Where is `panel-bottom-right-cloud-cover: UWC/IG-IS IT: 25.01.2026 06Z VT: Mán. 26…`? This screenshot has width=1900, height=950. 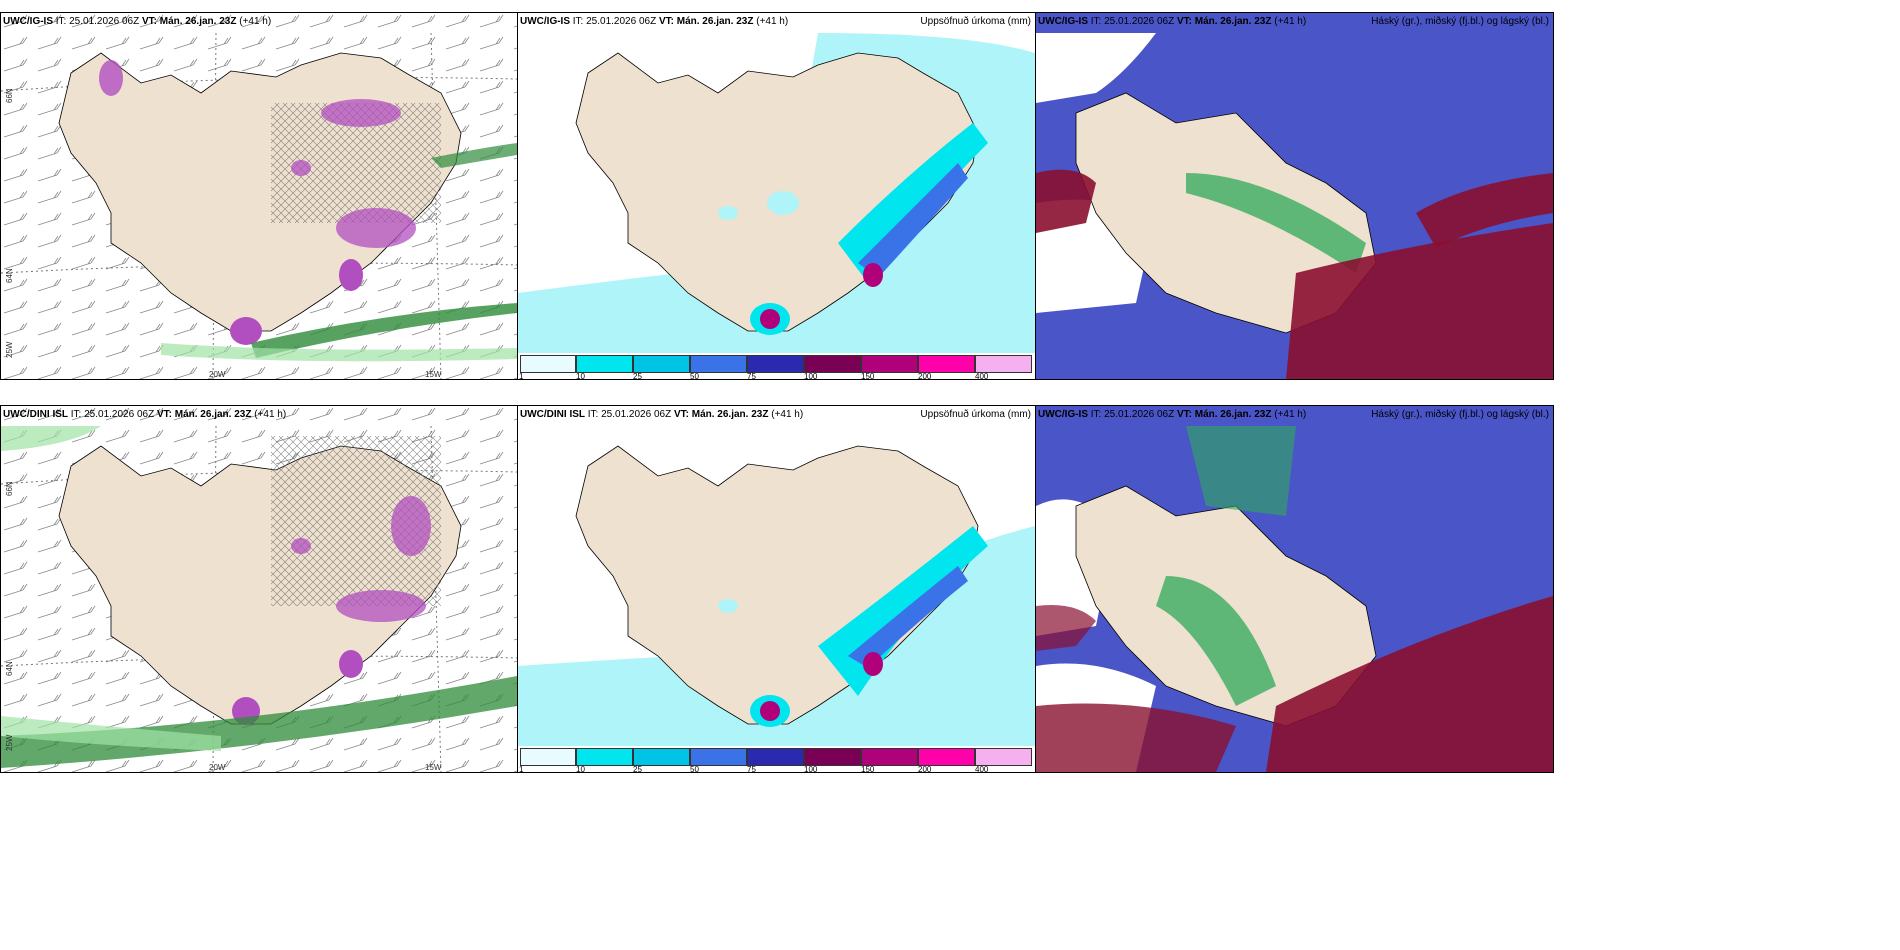
panel-bottom-right-cloud-cover: UWC/IG-IS IT: 25.01.2026 06Z VT: Mán. 26… is located at coordinates (1294, 589).